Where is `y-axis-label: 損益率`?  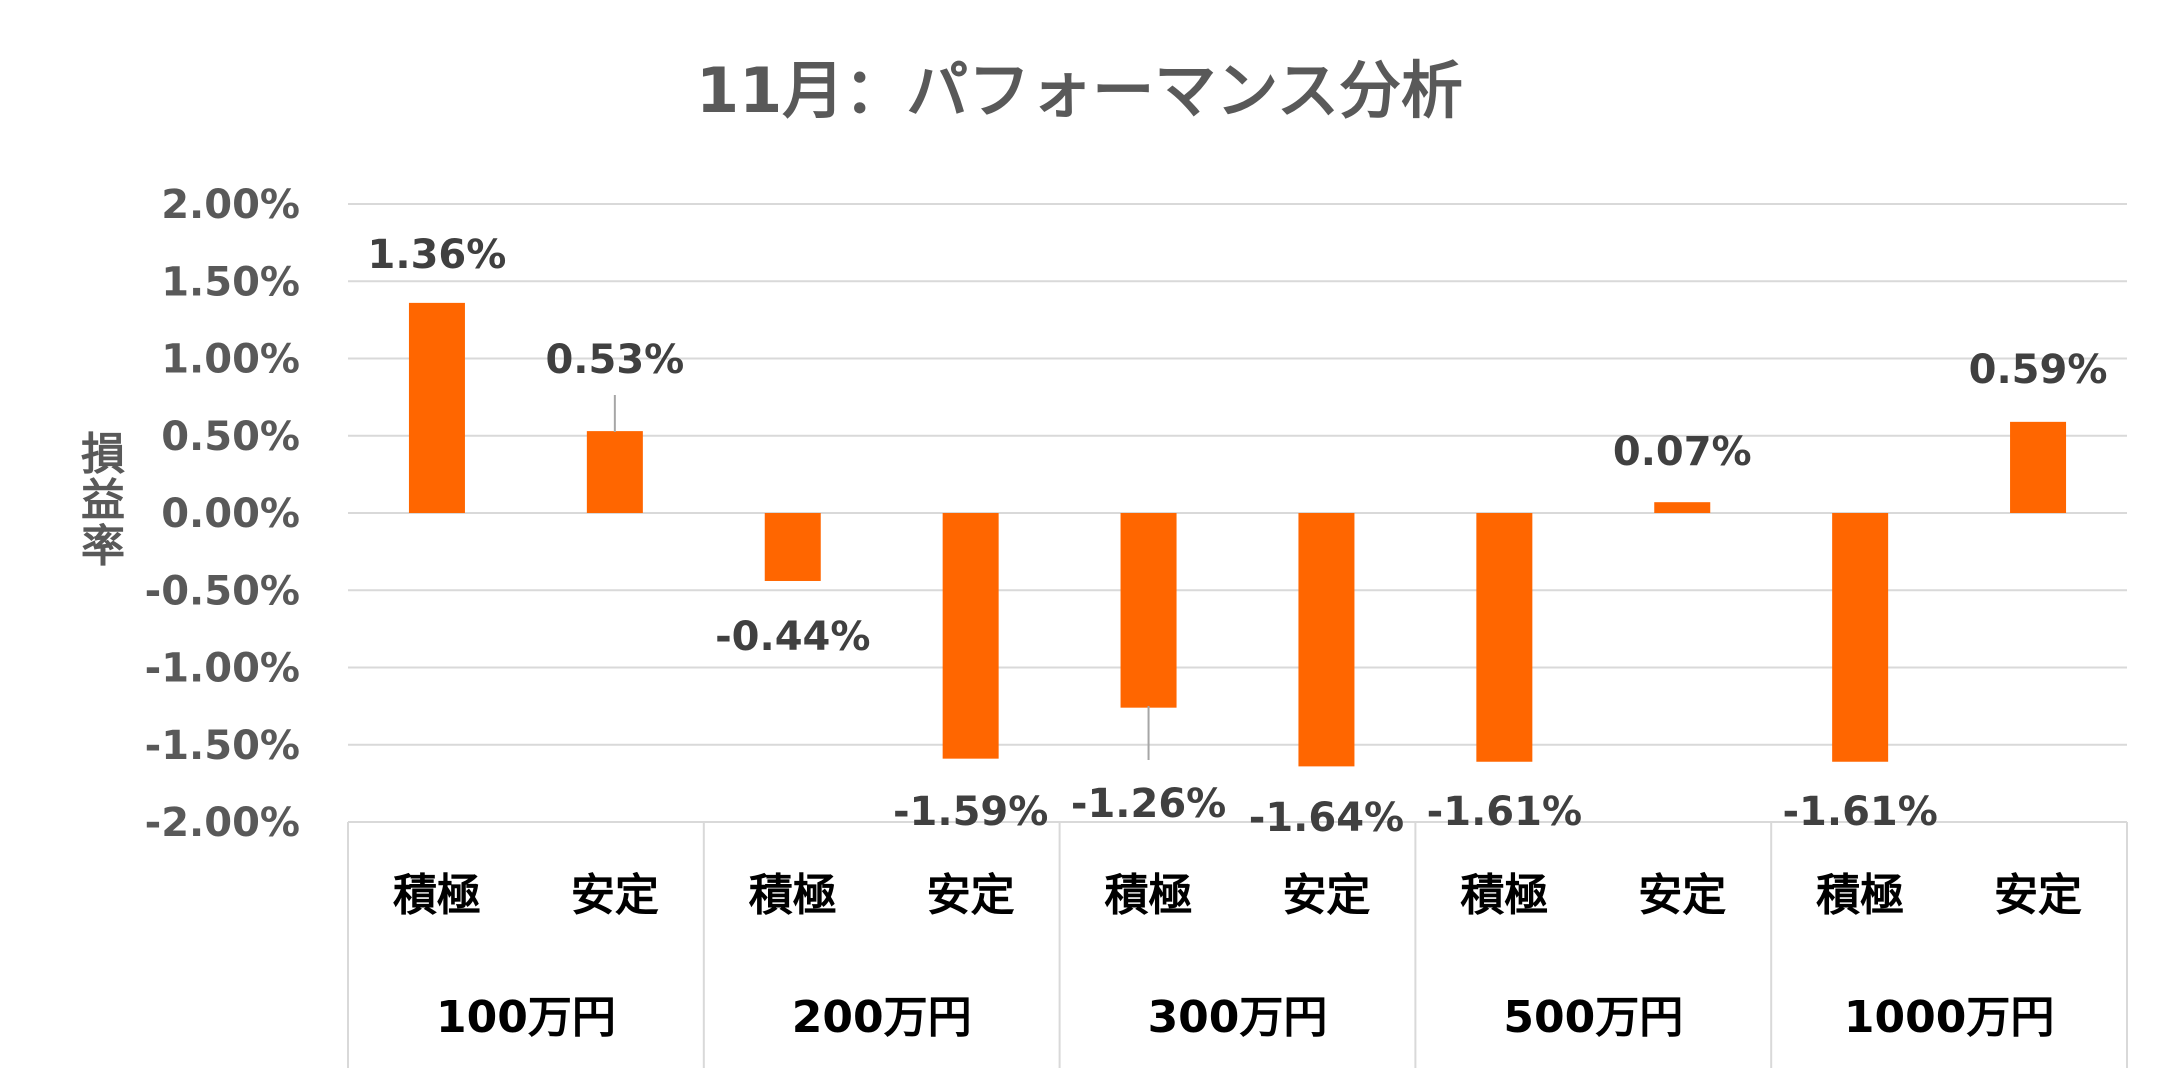 y-axis-label: 損益率 is located at coordinates (103, 500).